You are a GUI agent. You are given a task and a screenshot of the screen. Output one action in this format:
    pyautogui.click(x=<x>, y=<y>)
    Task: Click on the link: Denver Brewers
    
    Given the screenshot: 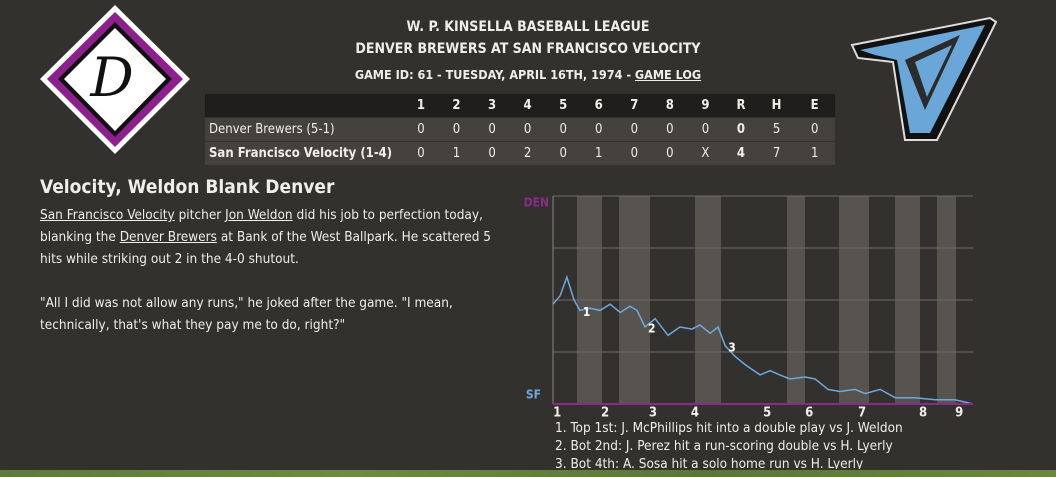 What is the action you would take?
    pyautogui.click(x=168, y=237)
    